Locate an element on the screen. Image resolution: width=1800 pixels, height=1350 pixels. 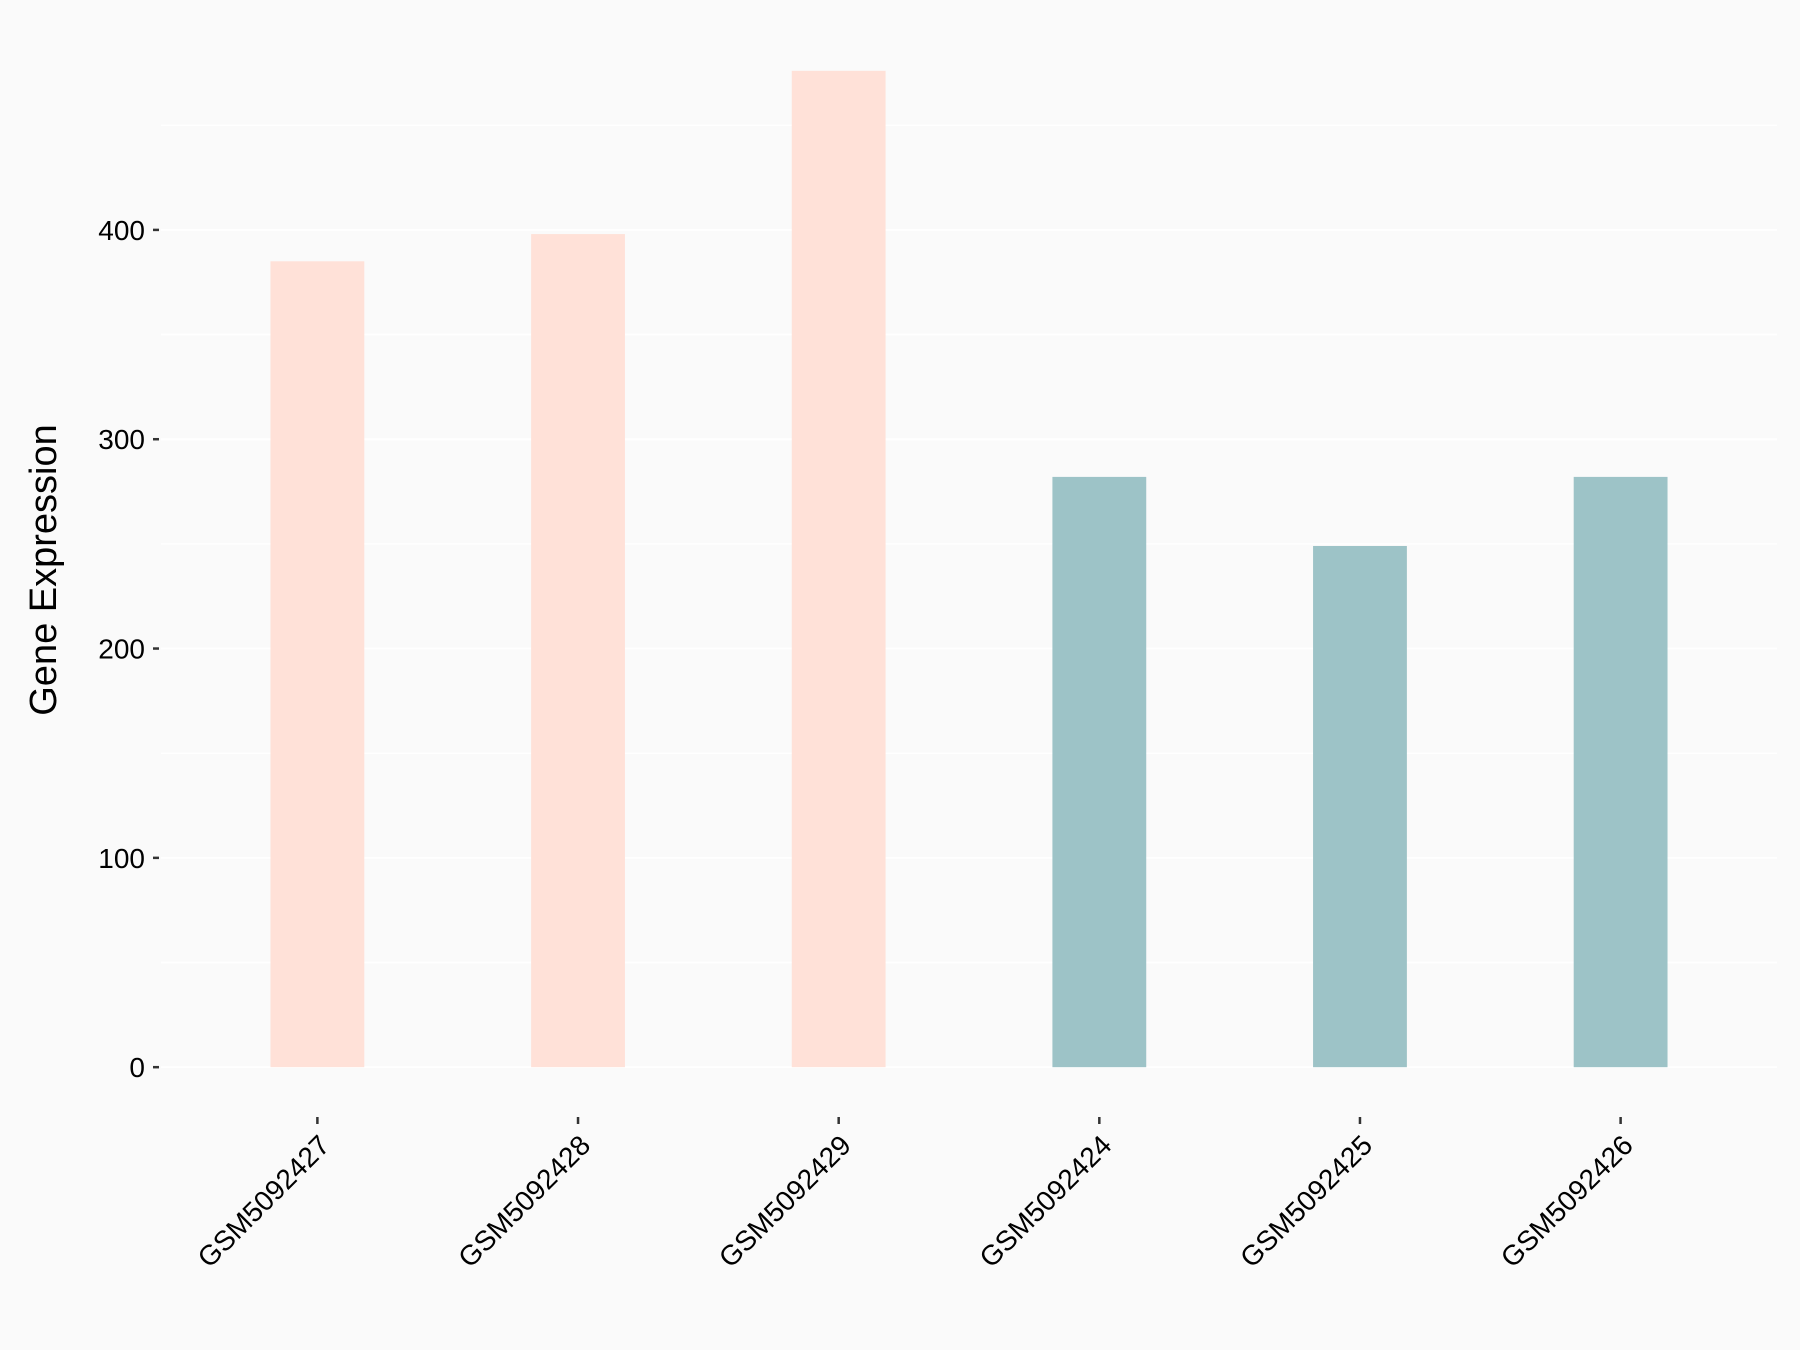
y-tick-label: 200 is located at coordinates (121, 649).